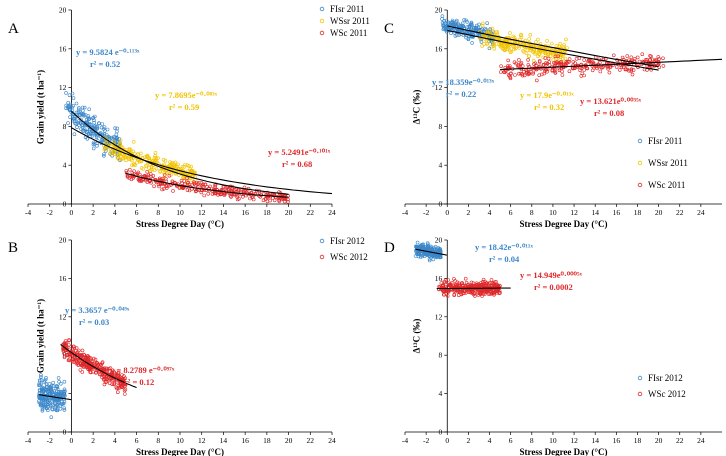 This screenshot has width=726, height=456. I want to click on legend: FIsr 2012 WSc 2012, so click(343, 249).